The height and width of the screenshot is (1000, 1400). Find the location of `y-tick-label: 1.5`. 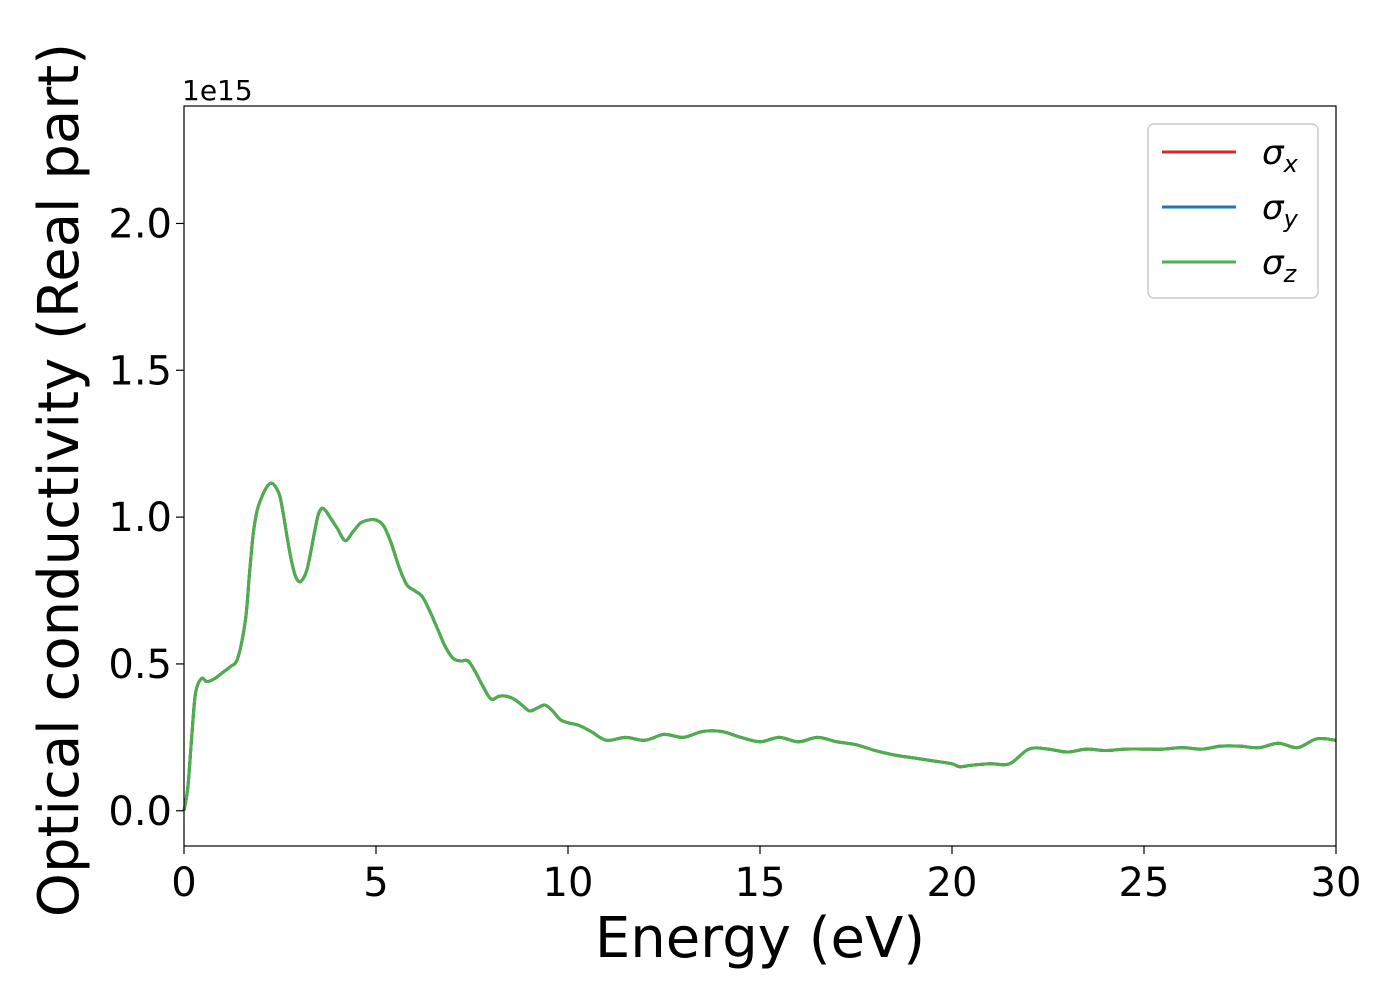

y-tick-label: 1.5 is located at coordinates (140, 371).